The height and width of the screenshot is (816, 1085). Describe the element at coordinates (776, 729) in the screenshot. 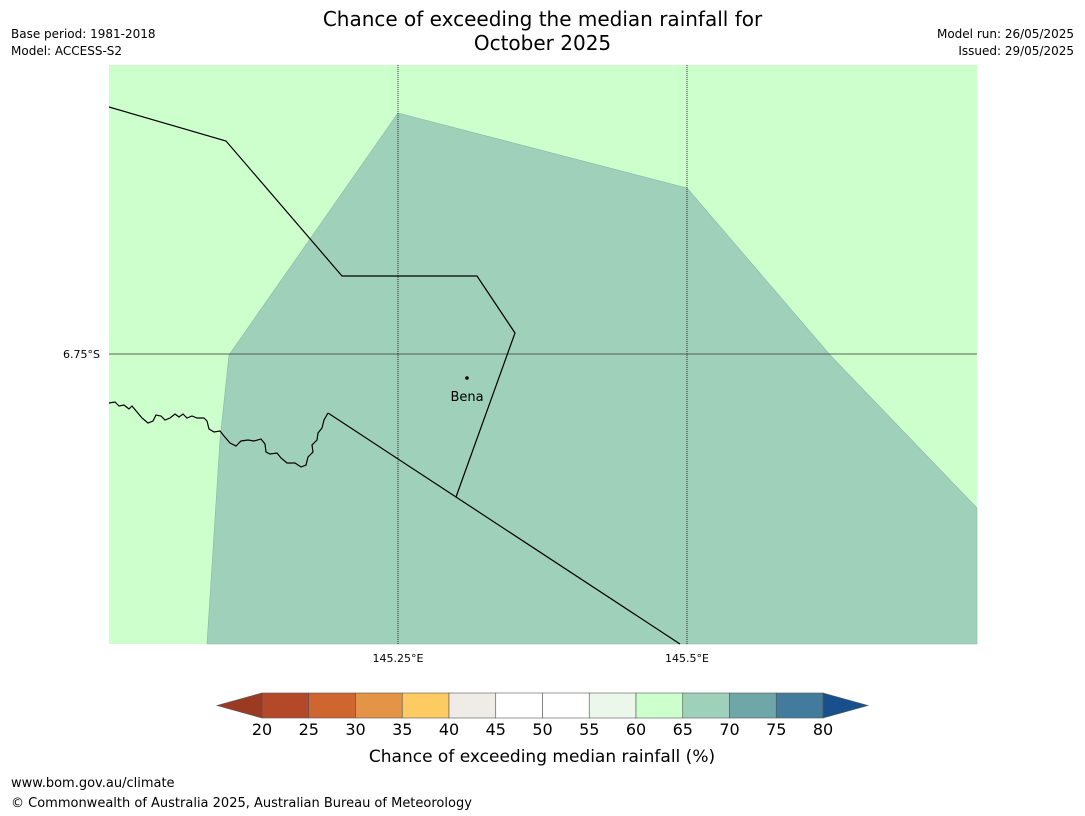

I see `colorbar-tick-label: 75` at that location.